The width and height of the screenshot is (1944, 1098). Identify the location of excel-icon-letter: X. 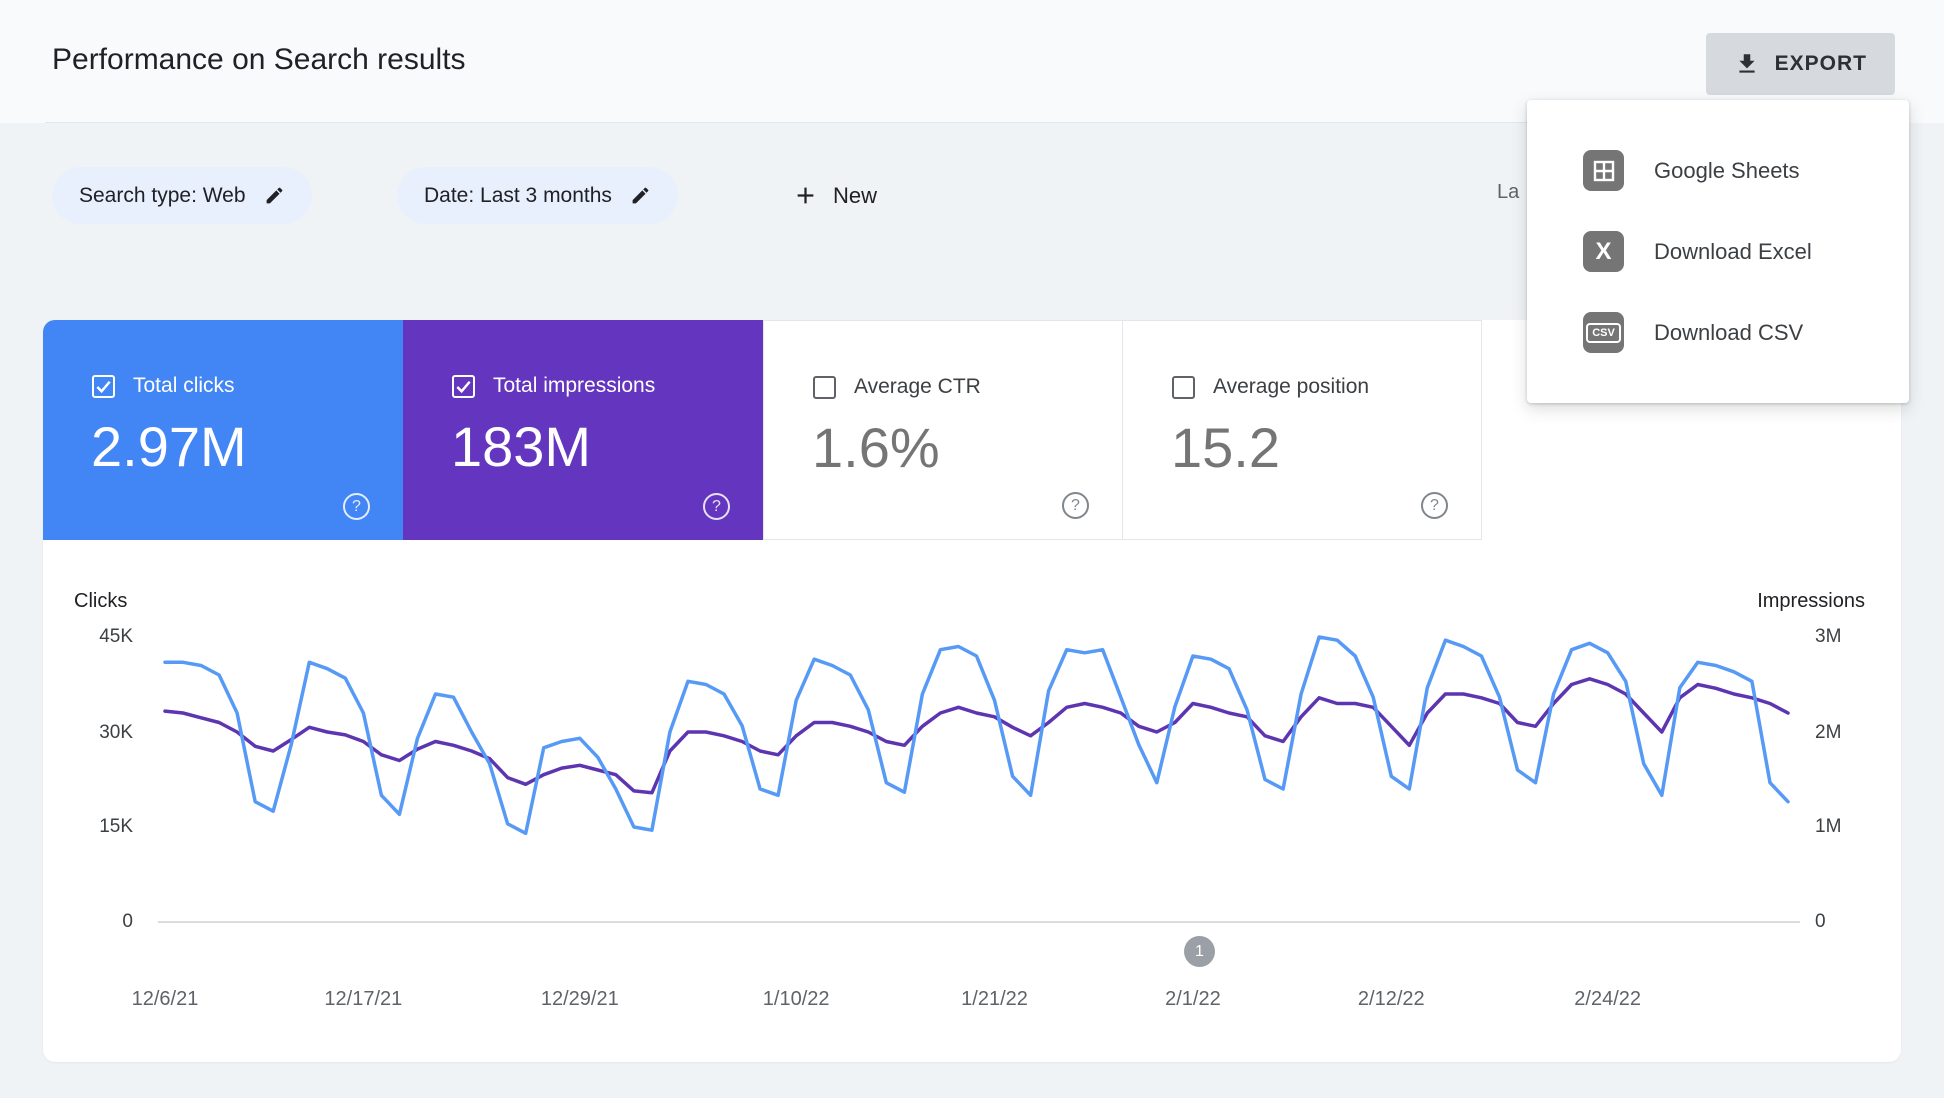
(1603, 251).